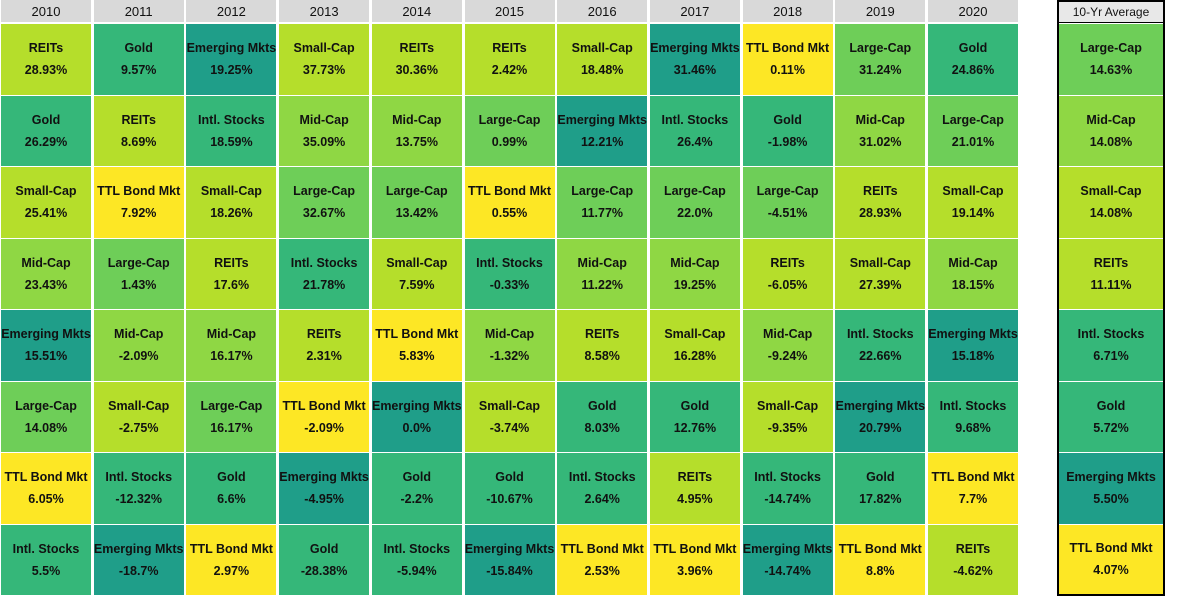  I want to click on return-cell: Small-Cap 27.39%, so click(880, 273).